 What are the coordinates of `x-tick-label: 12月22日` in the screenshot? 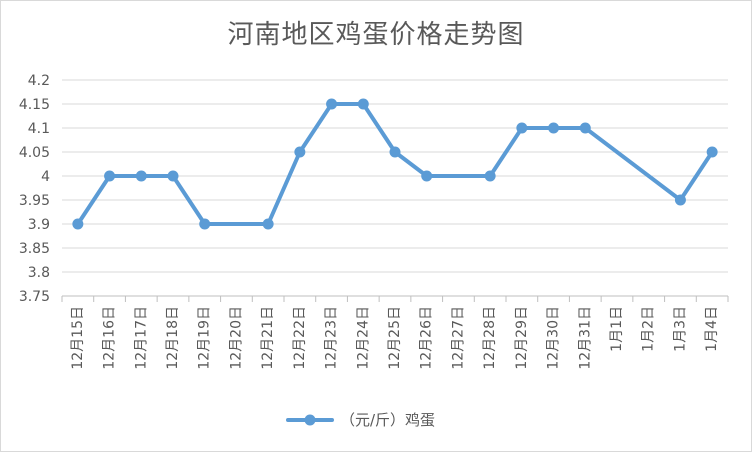 It's located at (300, 338).